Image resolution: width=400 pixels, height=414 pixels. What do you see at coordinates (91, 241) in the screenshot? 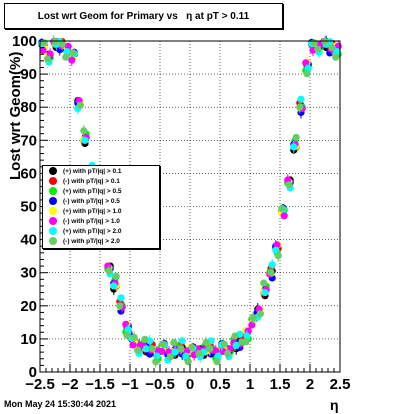
I see `legend-label: (-) with pT/|q| > 2.0` at bounding box center [91, 241].